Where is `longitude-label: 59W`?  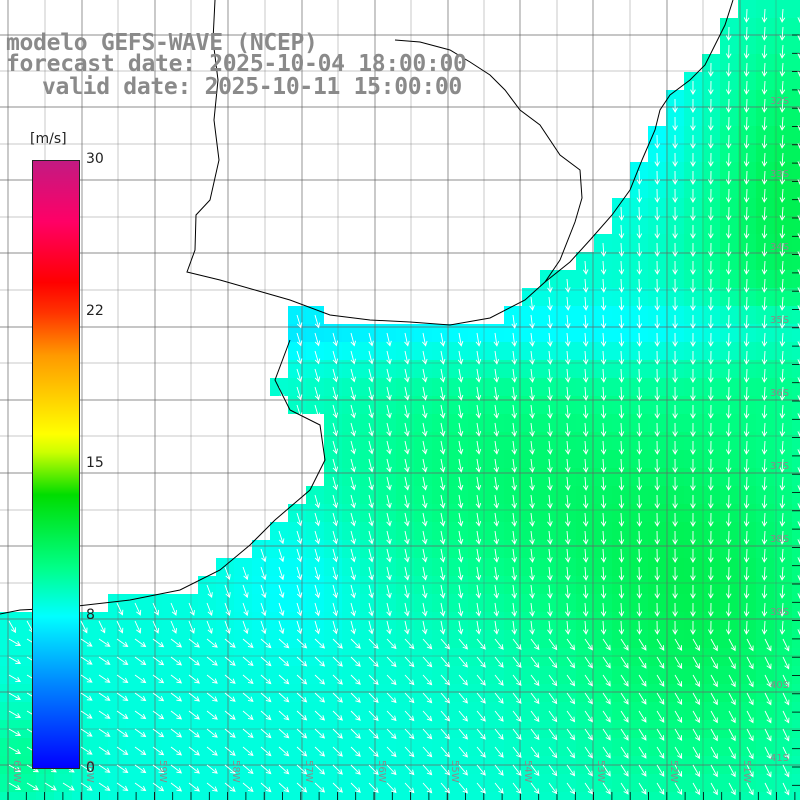 longitude-label: 59W is located at coordinates (162, 771).